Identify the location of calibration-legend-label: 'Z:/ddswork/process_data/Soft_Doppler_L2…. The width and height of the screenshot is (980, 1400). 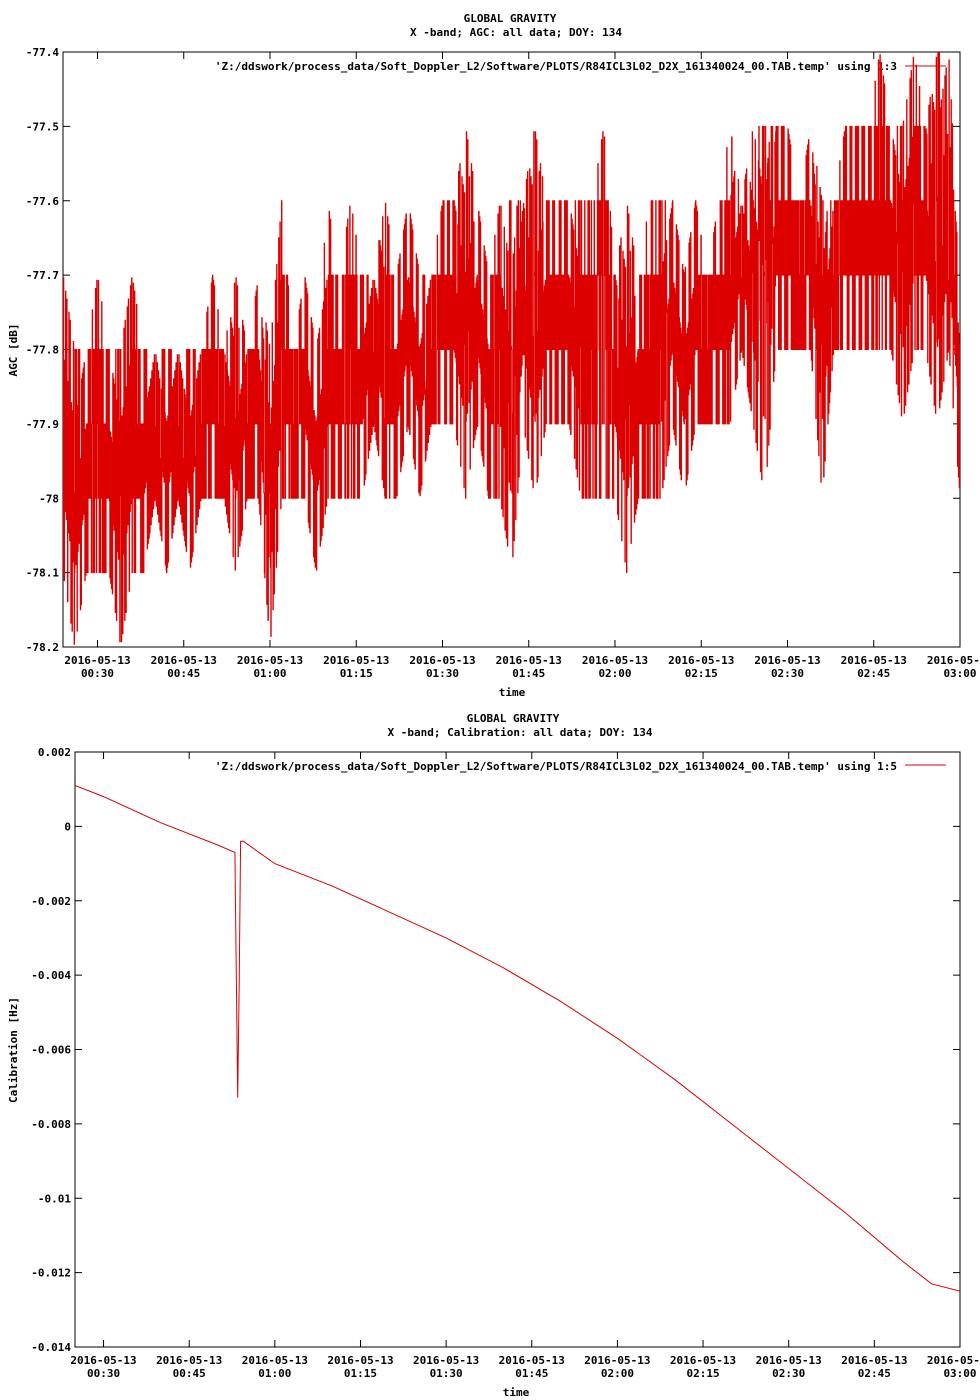
(556, 766).